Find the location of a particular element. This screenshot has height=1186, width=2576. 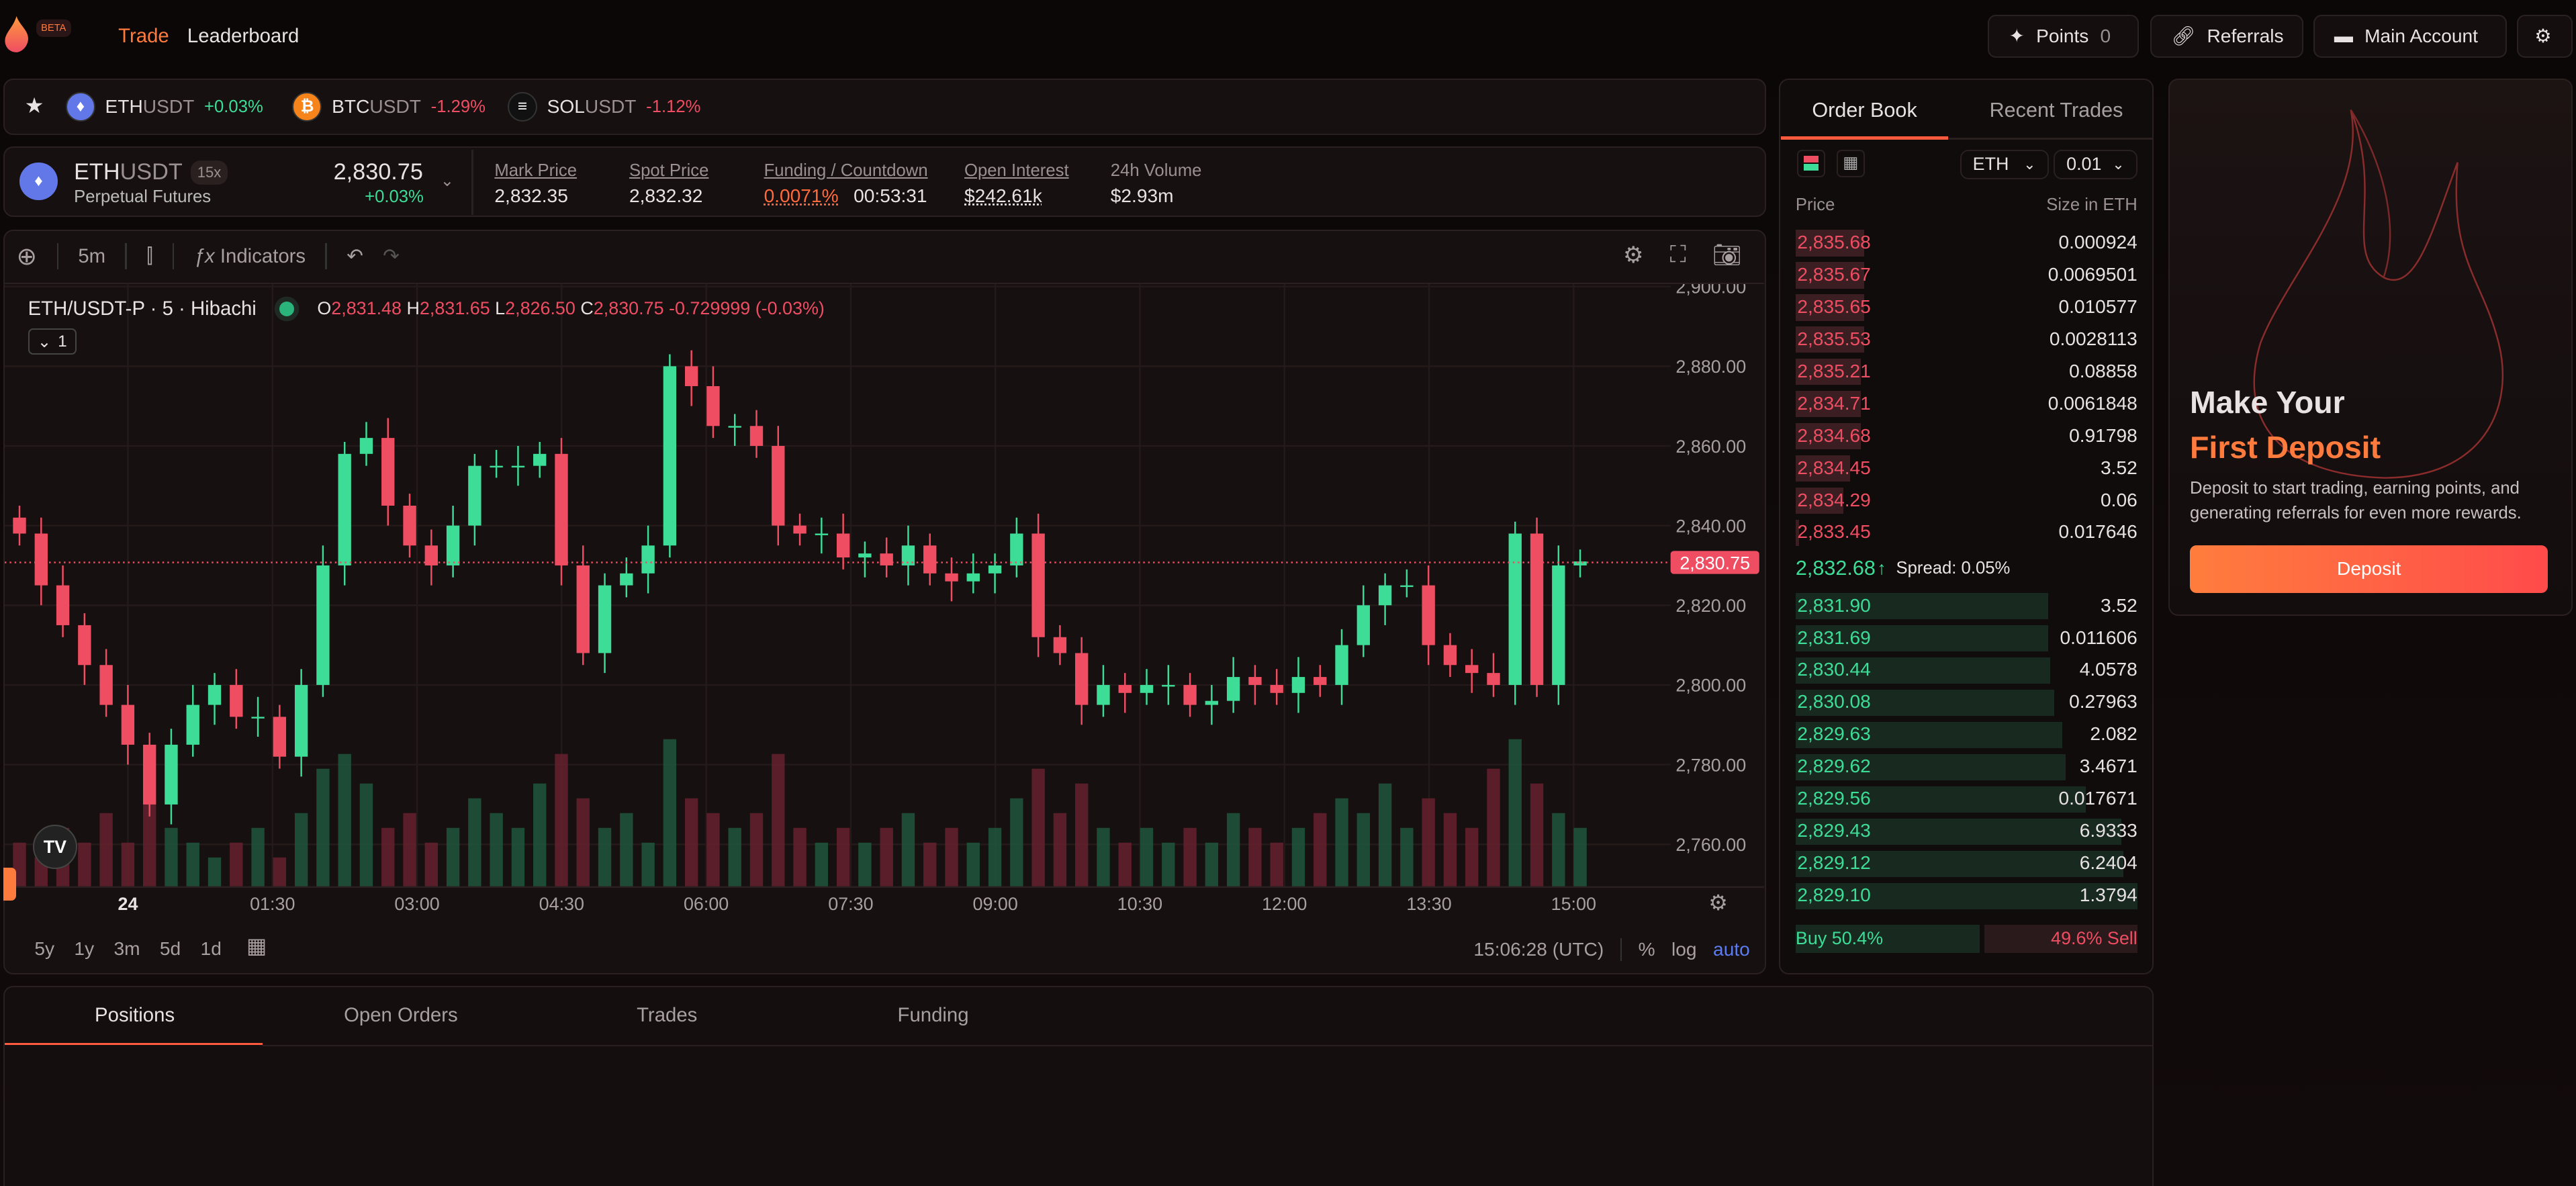

settings-button: ⚙ is located at coordinates (2544, 36).